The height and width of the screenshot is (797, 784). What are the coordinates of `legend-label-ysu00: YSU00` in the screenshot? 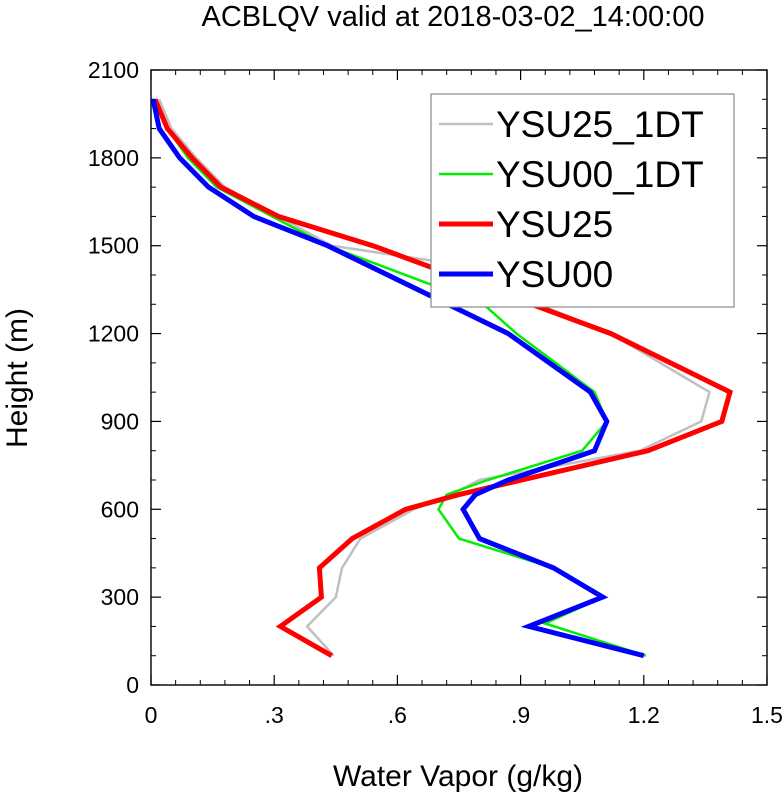 It's located at (554, 274).